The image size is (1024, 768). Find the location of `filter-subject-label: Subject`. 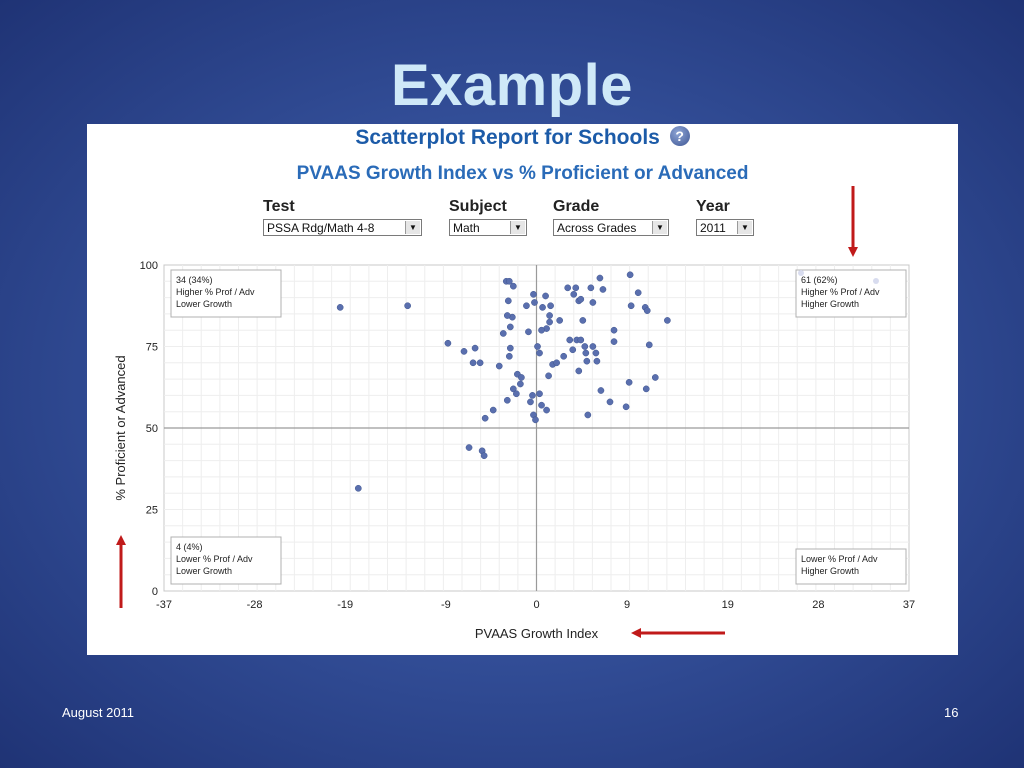

filter-subject-label: Subject is located at coordinates (478, 206).